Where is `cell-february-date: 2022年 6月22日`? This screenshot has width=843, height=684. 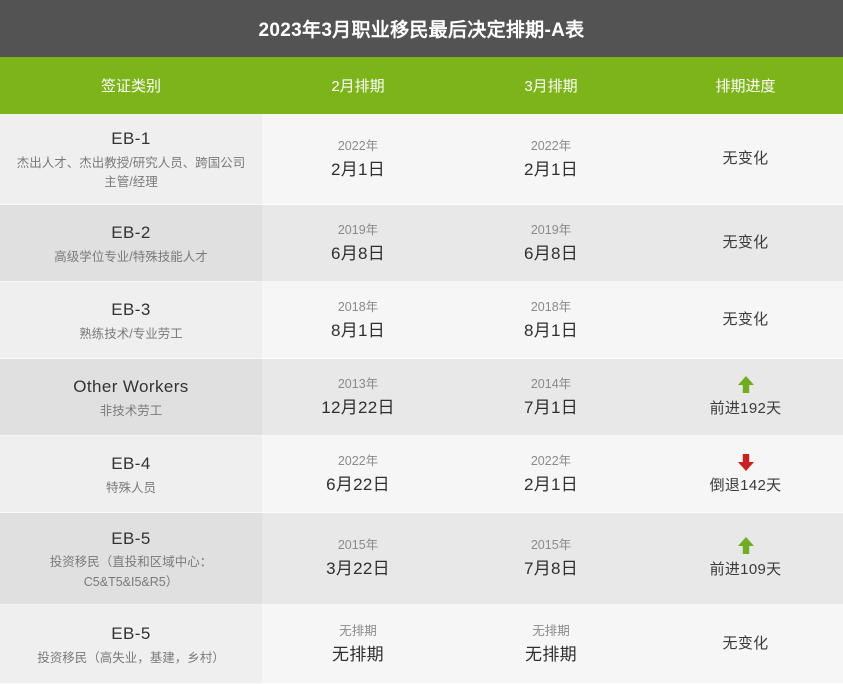
cell-february-date: 2022年 6月22日 is located at coordinates (358, 474).